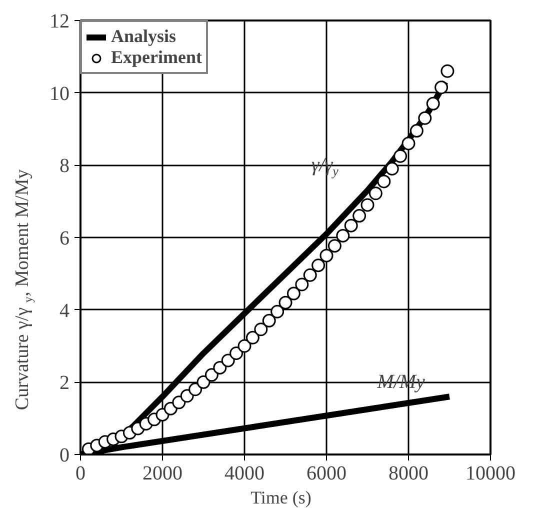 The height and width of the screenshot is (516, 538). I want to click on y-tick-label: 10, so click(60, 93).